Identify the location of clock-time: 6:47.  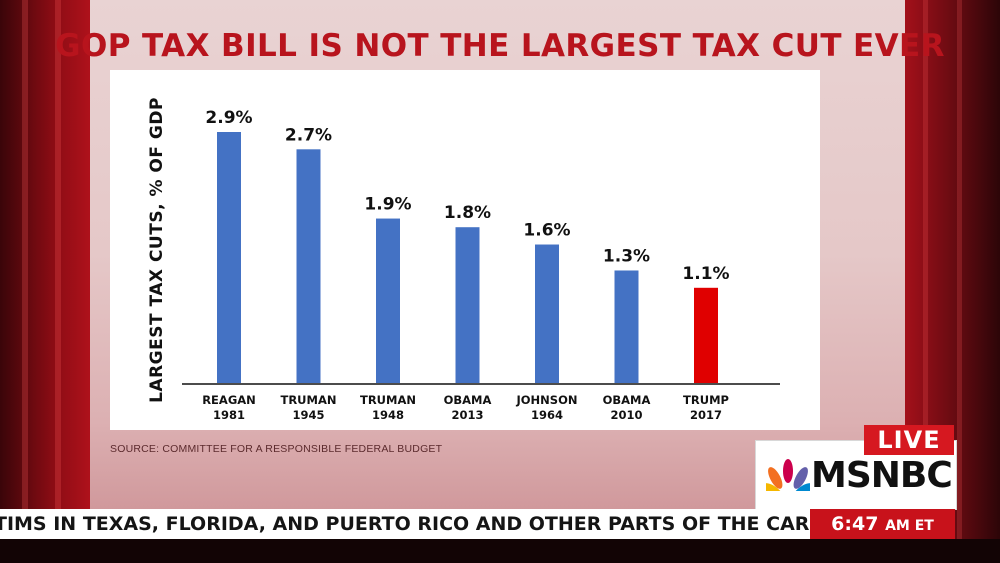
(855, 524).